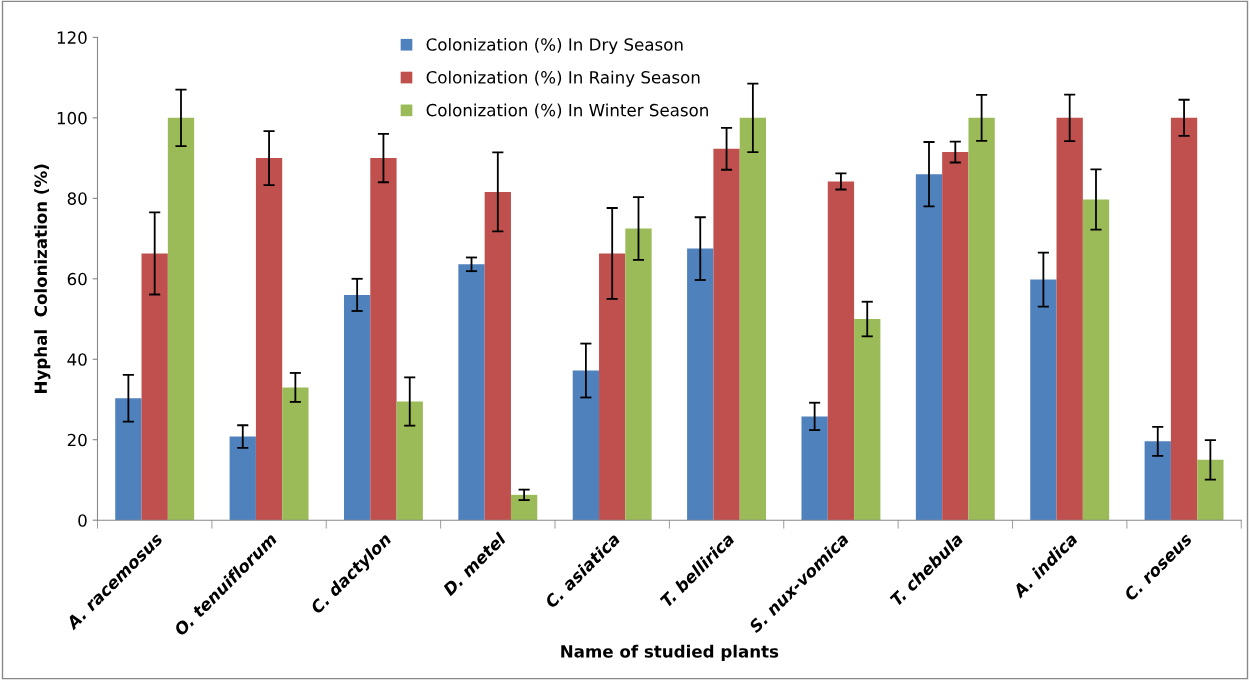 The width and height of the screenshot is (1250, 680). Describe the element at coordinates (77, 359) in the screenshot. I see `y-tick-label: 40` at that location.